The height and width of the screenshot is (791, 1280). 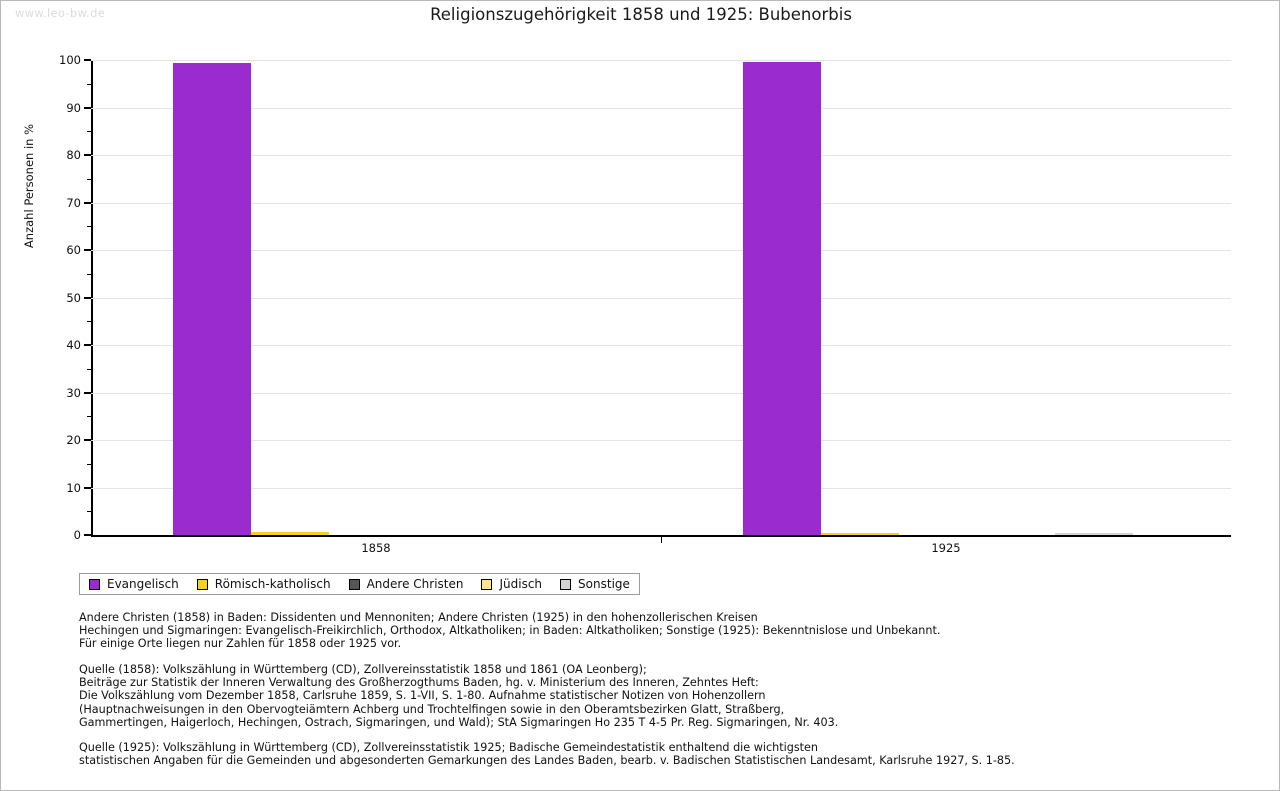 I want to click on y-tick-label: 10, so click(x=73, y=487).